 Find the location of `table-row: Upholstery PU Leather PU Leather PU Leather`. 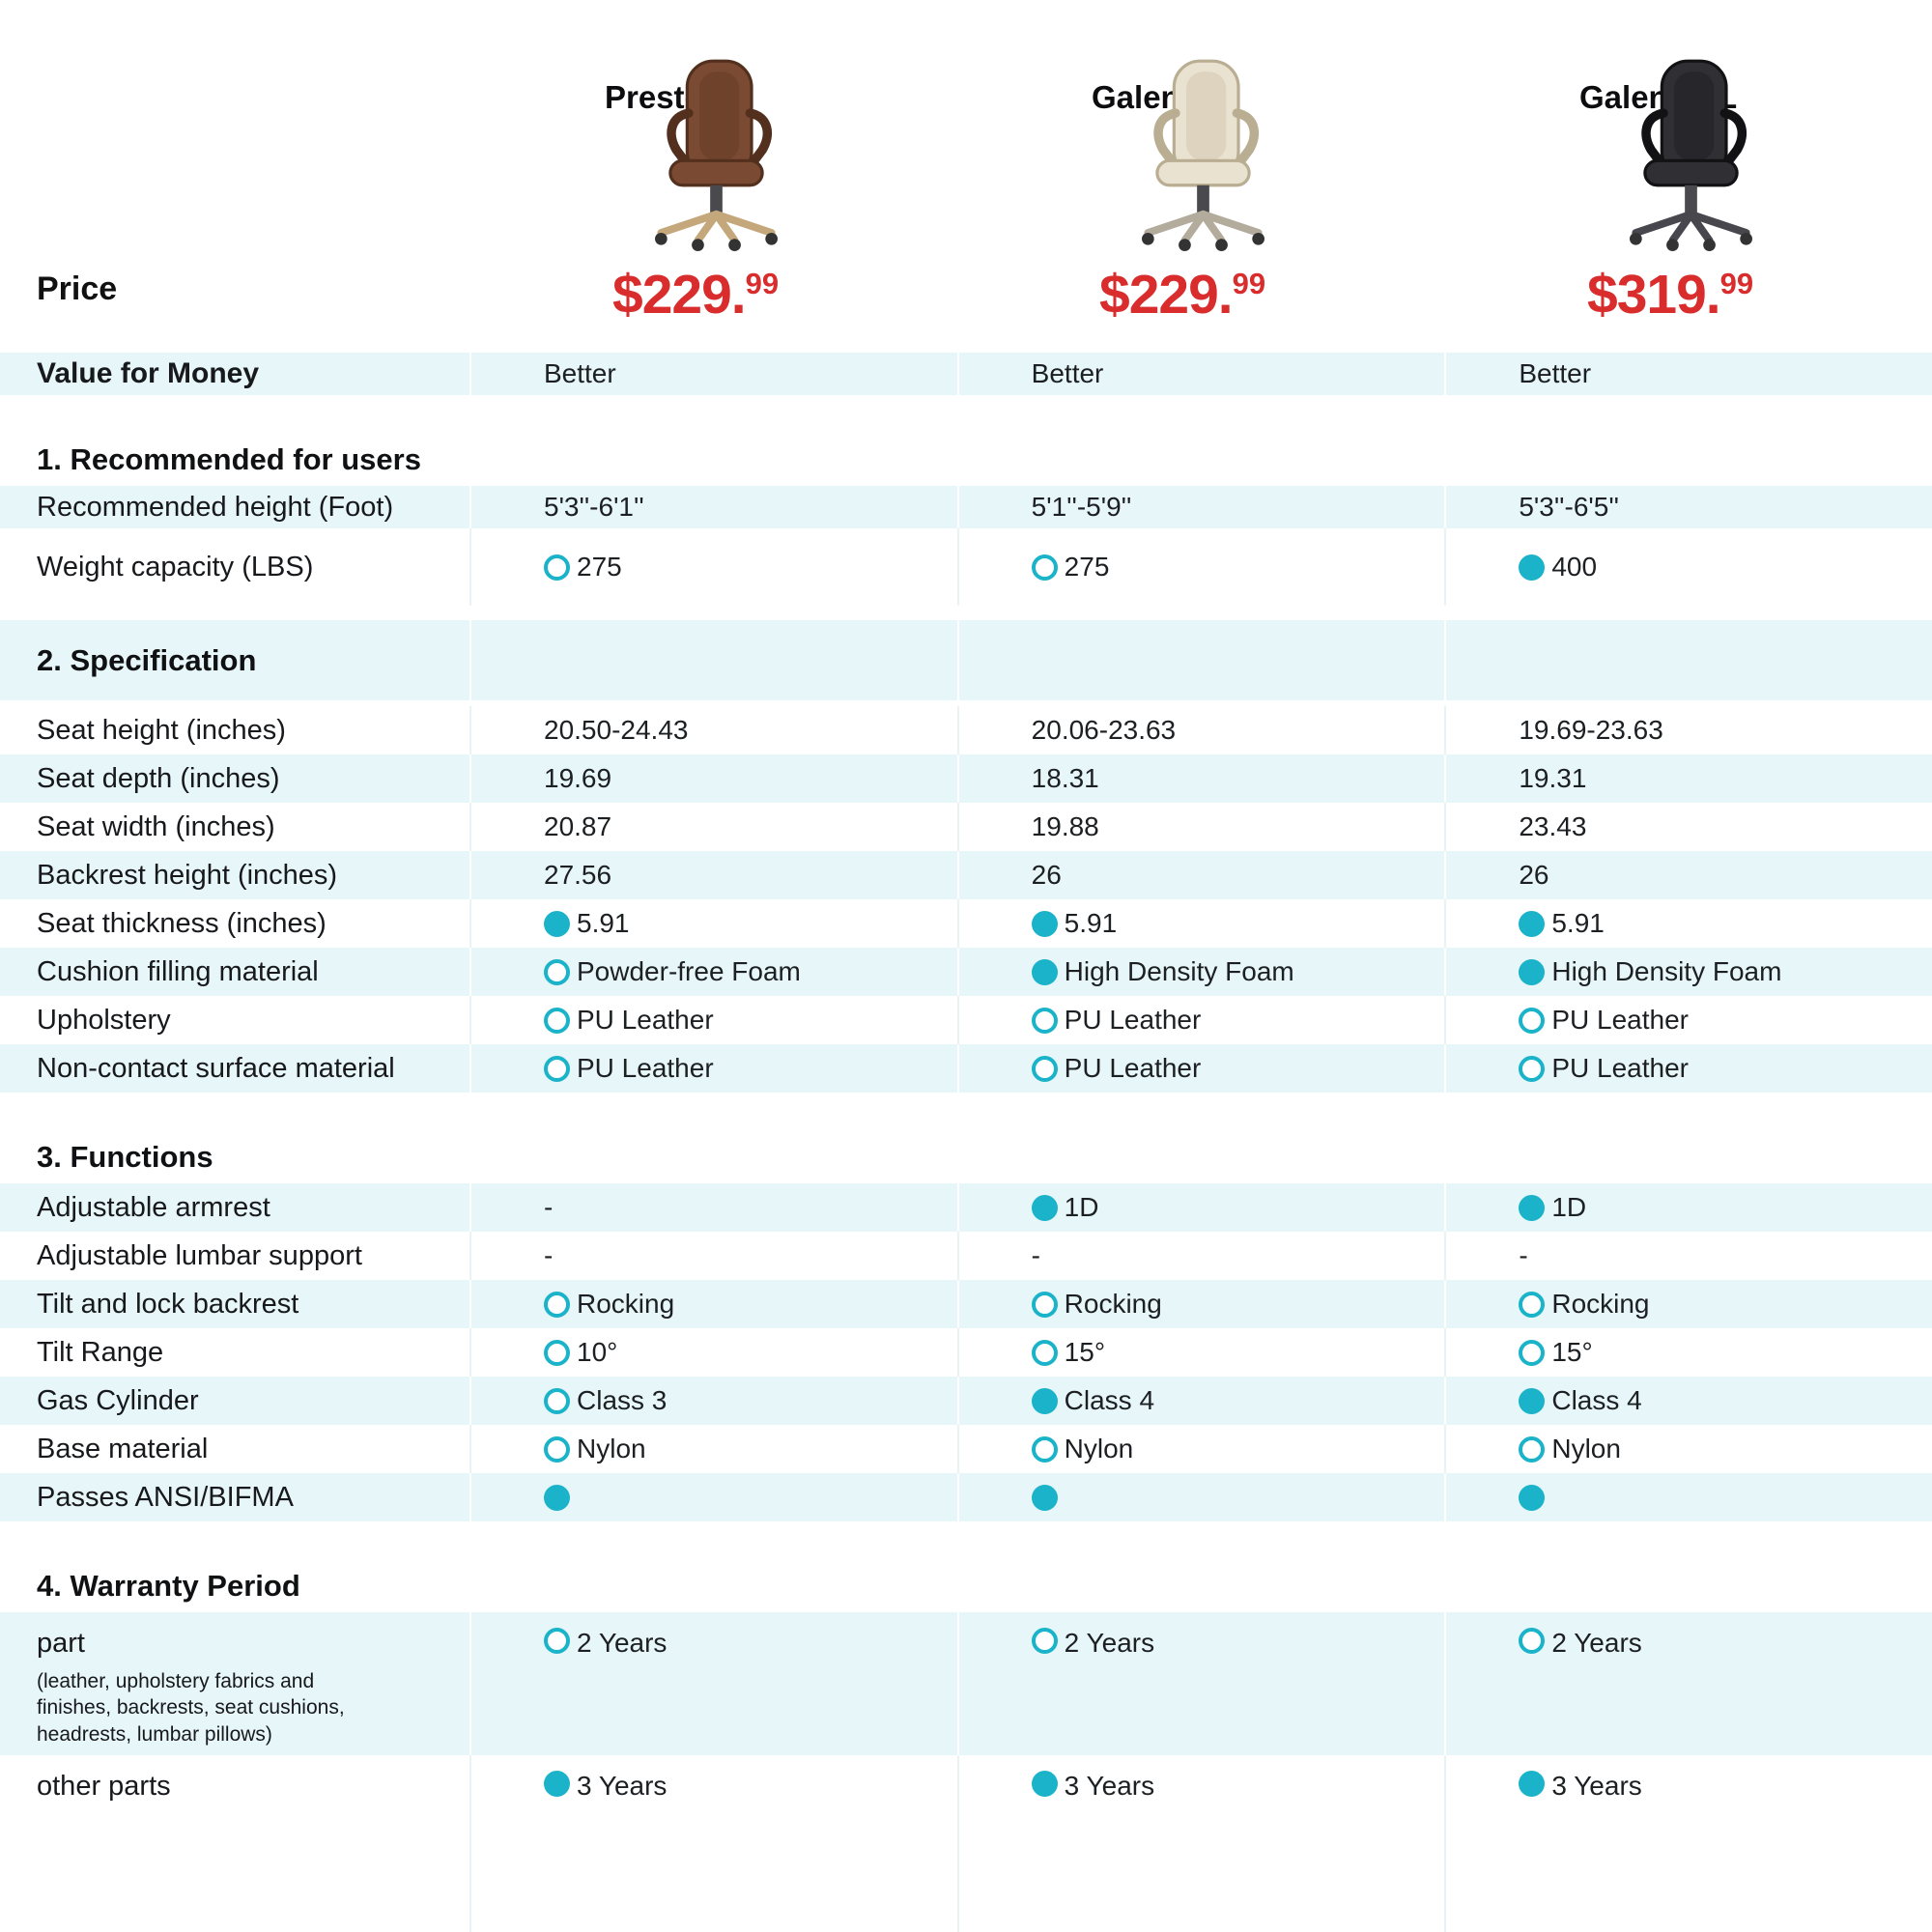

table-row: Upholstery PU Leather PU Leather PU Leather is located at coordinates (966, 1020).